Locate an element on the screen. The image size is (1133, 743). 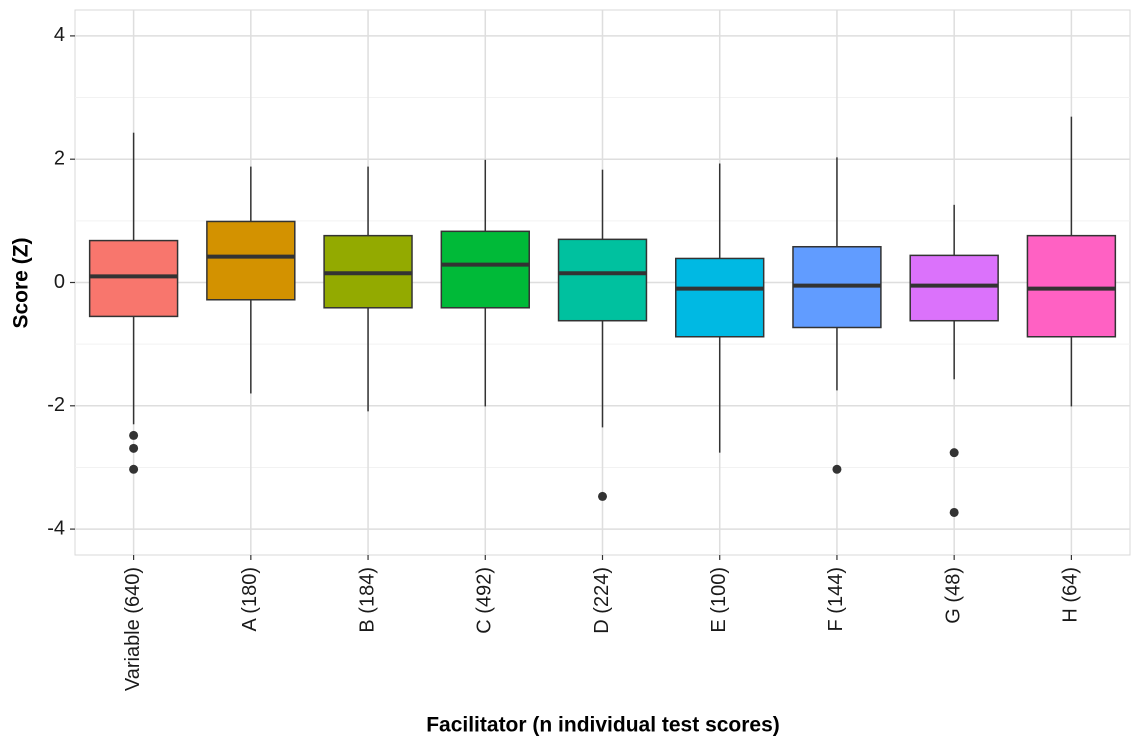
x-tick-label: E (100) is located at coordinates (719, 600).